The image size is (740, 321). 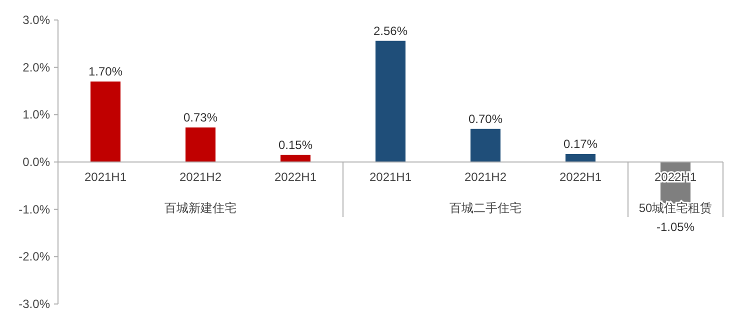 I want to click on y-tick-label: -2.0%, so click(x=34, y=257).